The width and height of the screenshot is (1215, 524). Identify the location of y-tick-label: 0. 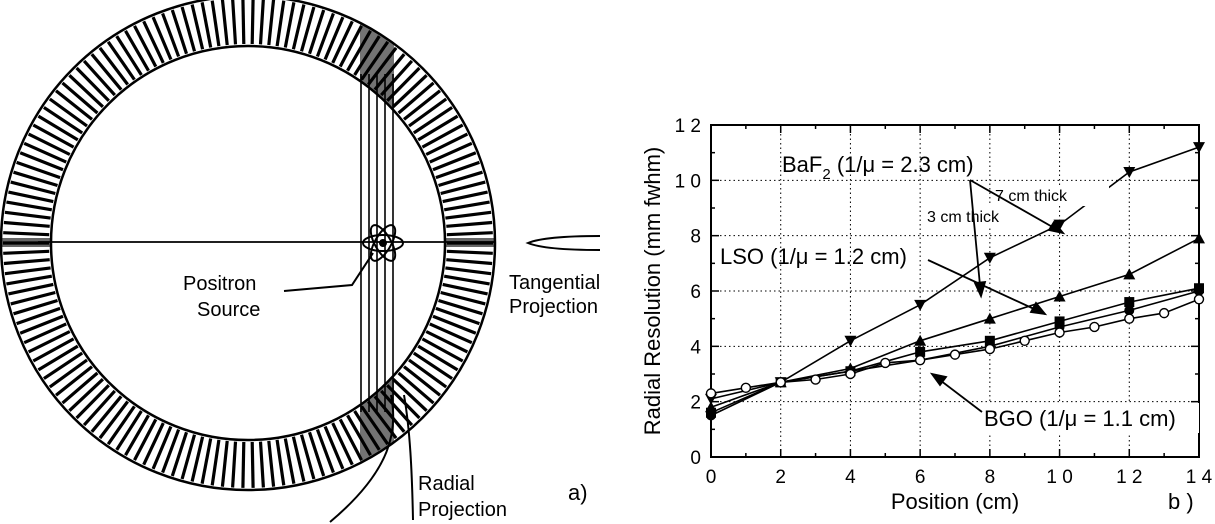
(695, 458).